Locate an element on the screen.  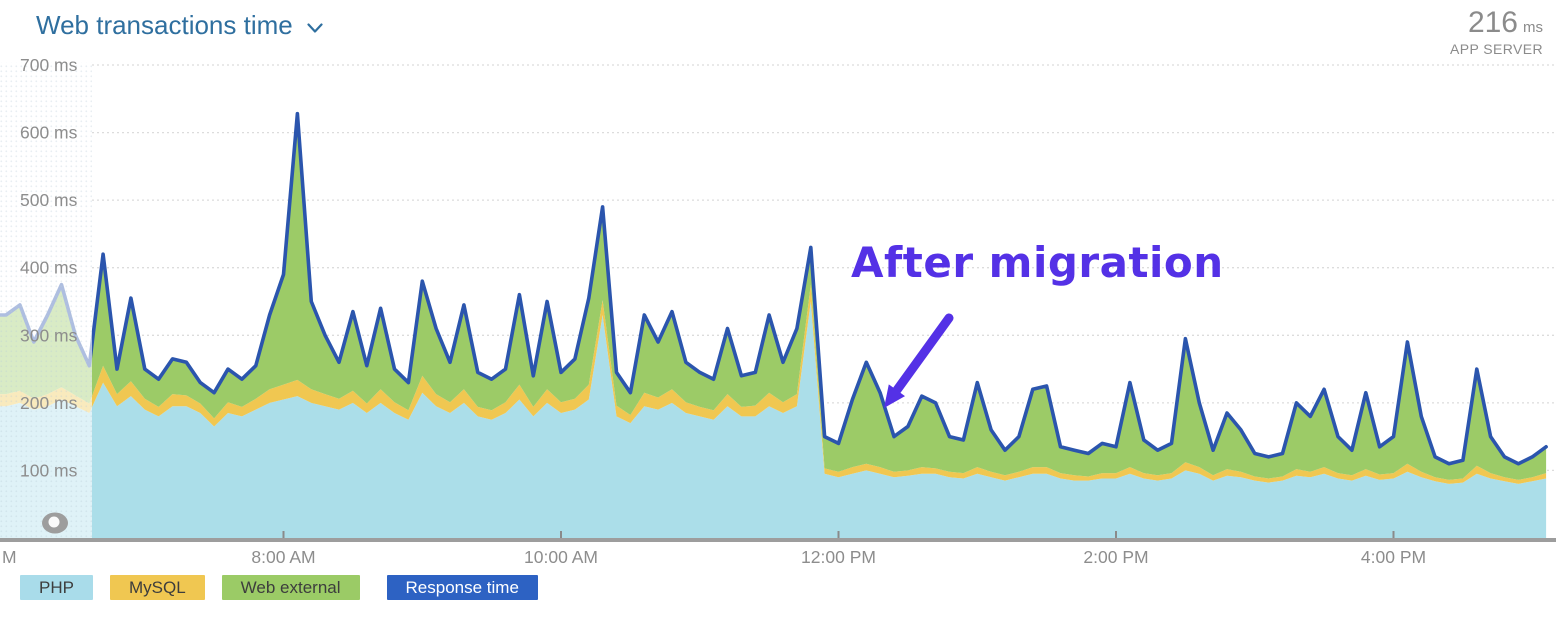
legend-web-external: Web external is located at coordinates (290, 587).